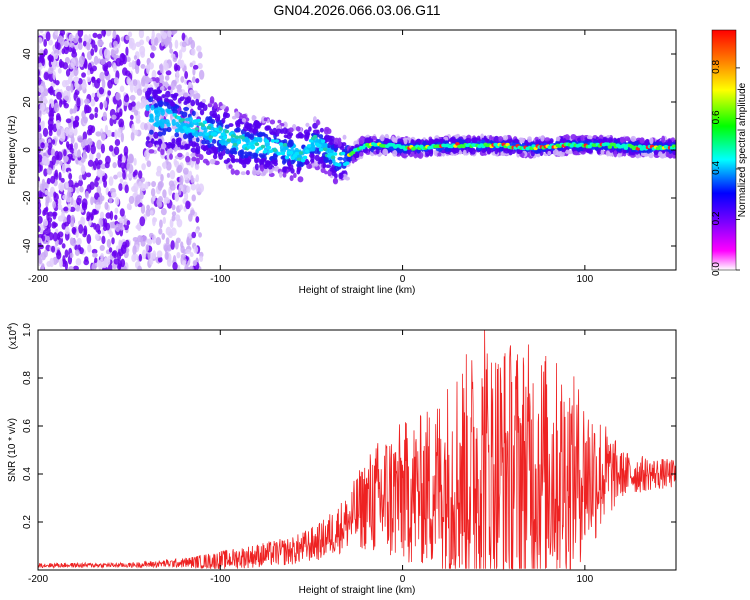 The image size is (750, 600). I want to click on snr-x-tick-label-3: 100, so click(585, 579).